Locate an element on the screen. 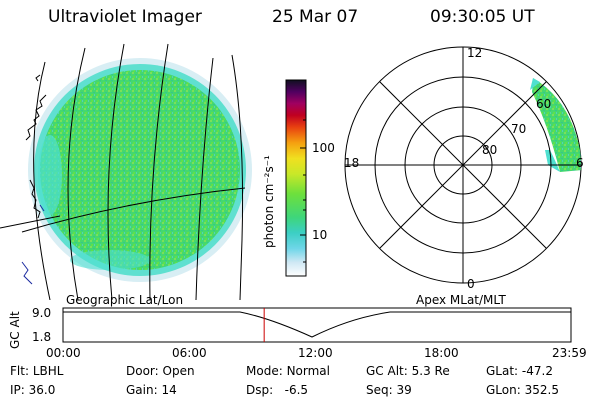 This screenshot has width=600, height=400. time-label: 09:30:05 UT is located at coordinates (482, 17).